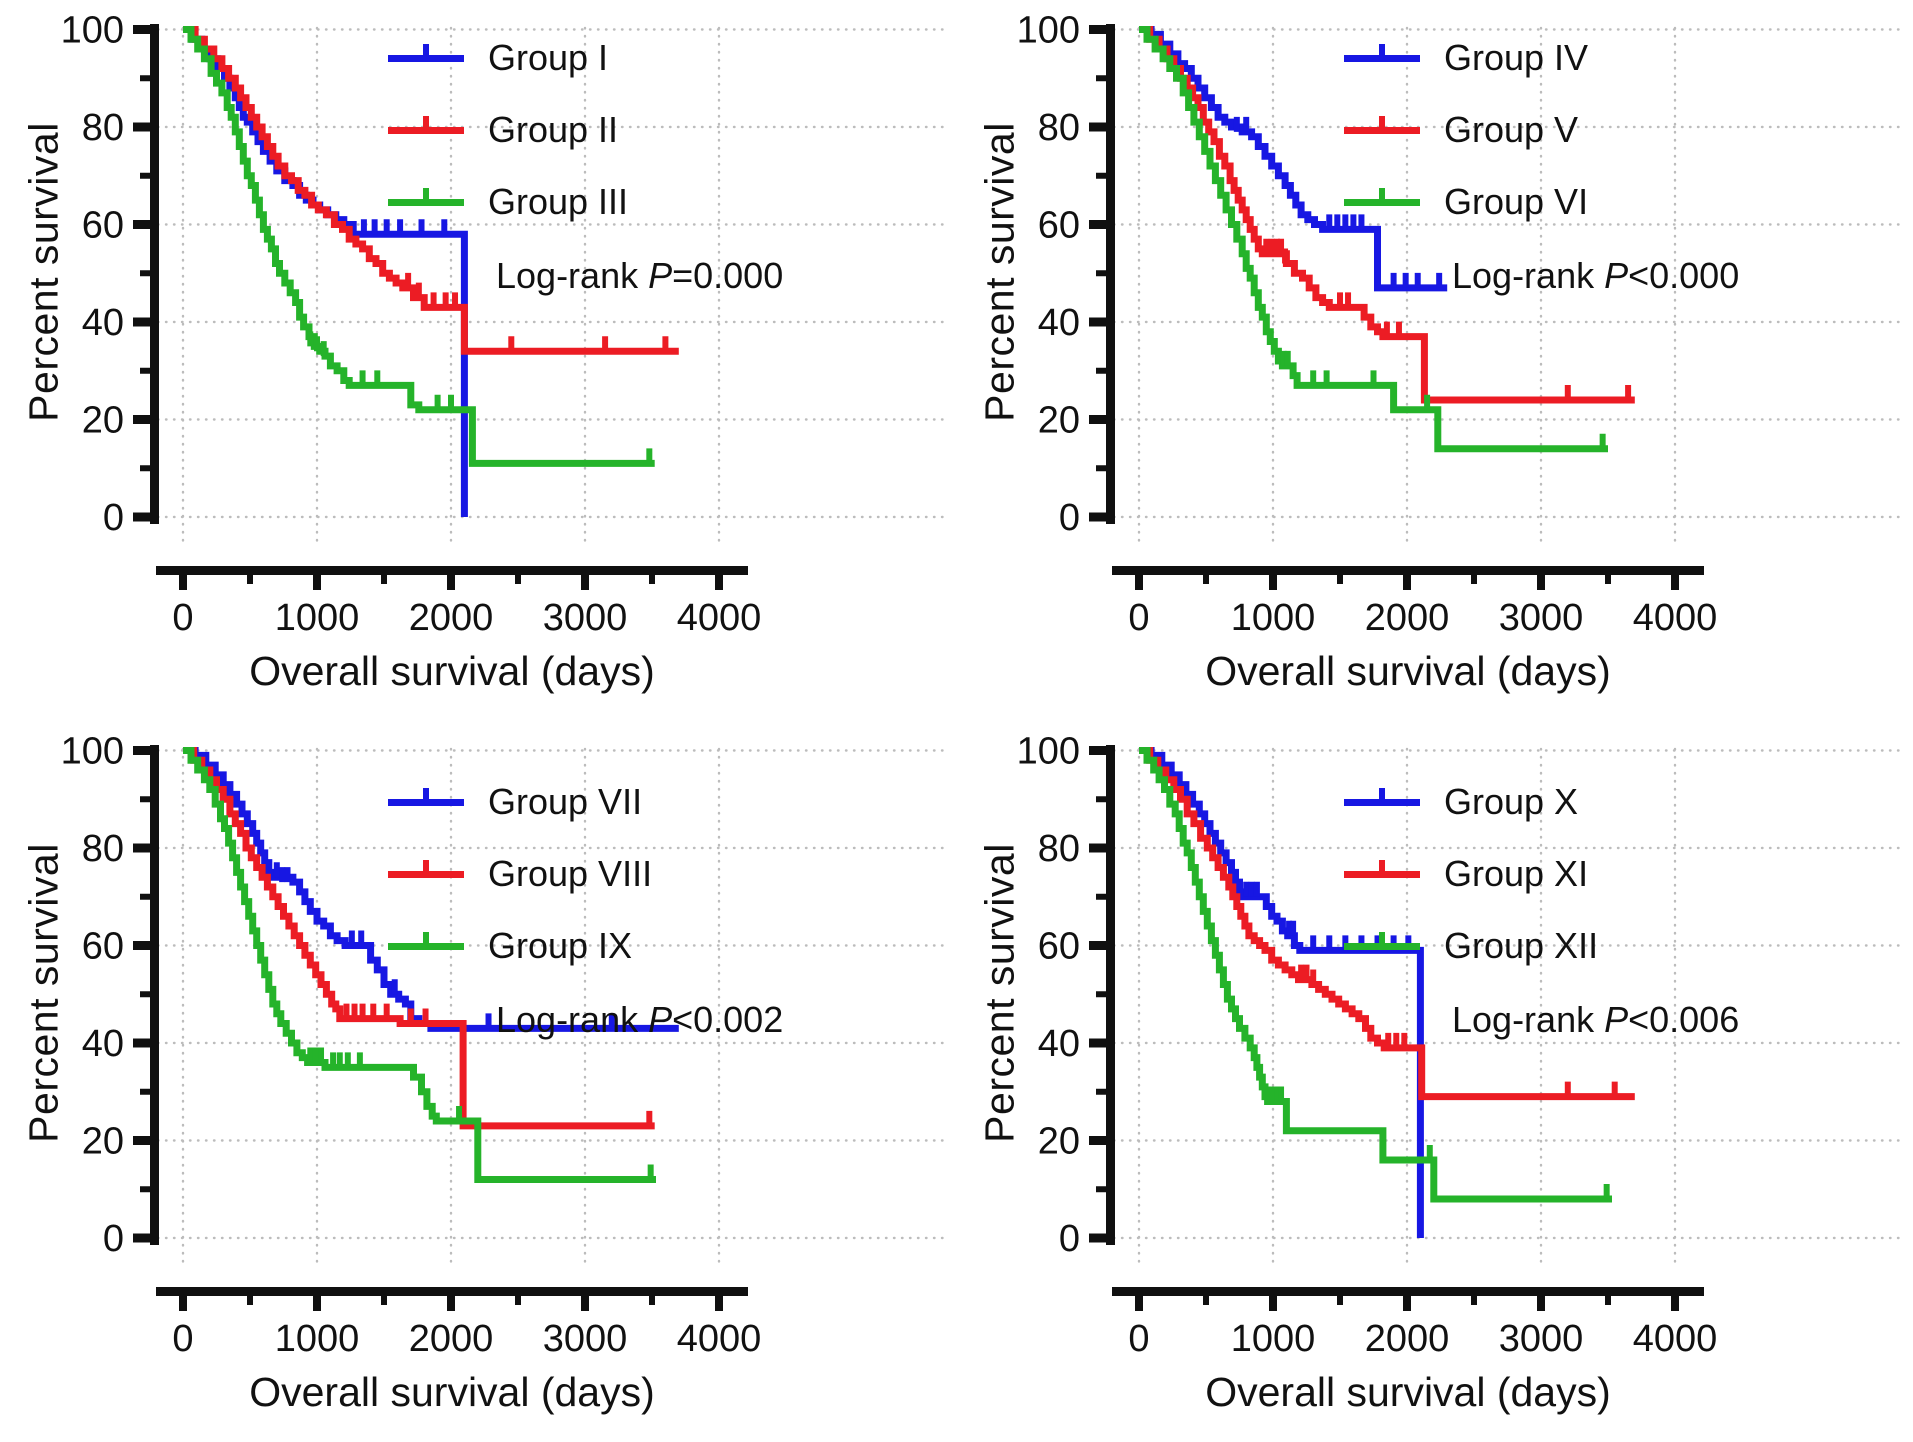 This screenshot has width=1913, height=1442. What do you see at coordinates (668, 945) in the screenshot?
I see `legend-item-group-ix: Group IX` at bounding box center [668, 945].